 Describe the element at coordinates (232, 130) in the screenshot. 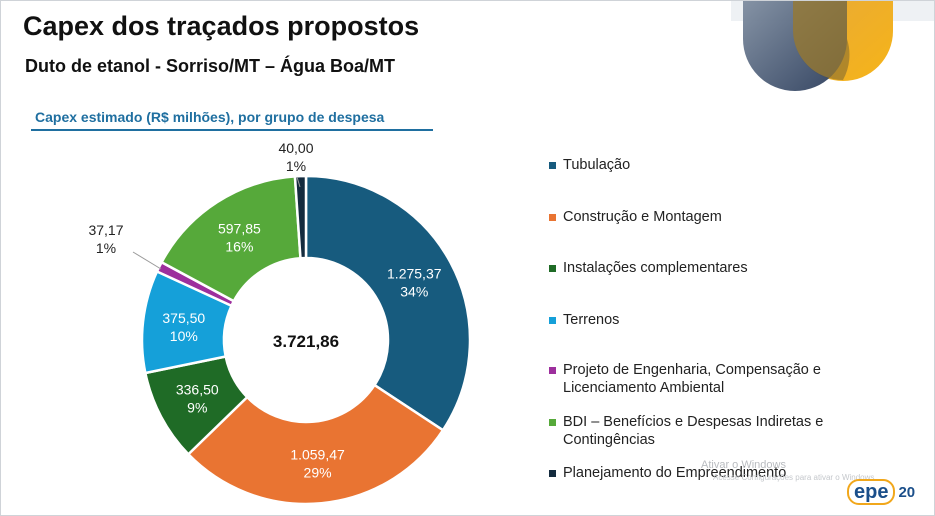

I see `chart-title-underline` at that location.